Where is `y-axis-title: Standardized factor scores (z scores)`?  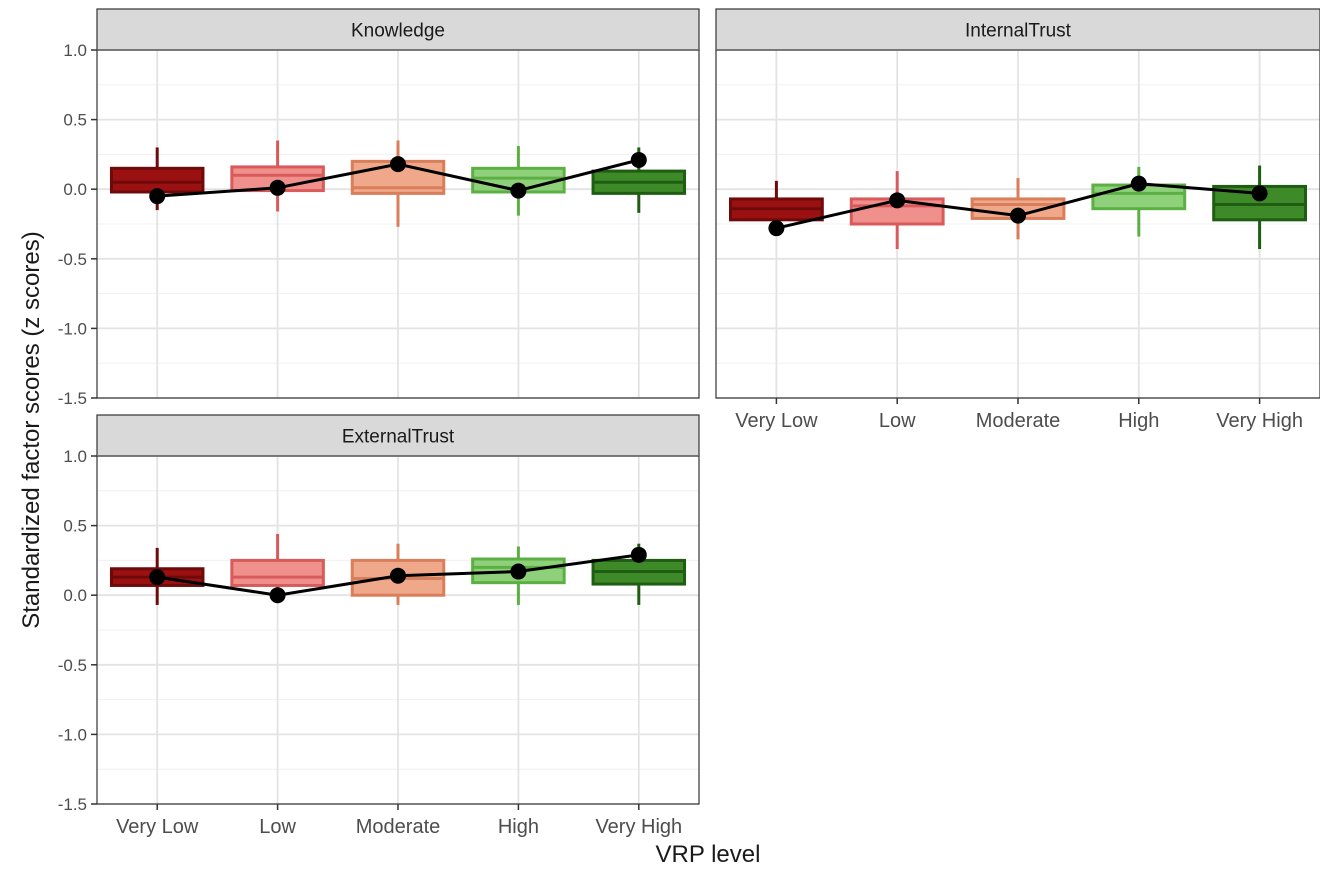 y-axis-title: Standardized factor scores (z scores) is located at coordinates (31, 430).